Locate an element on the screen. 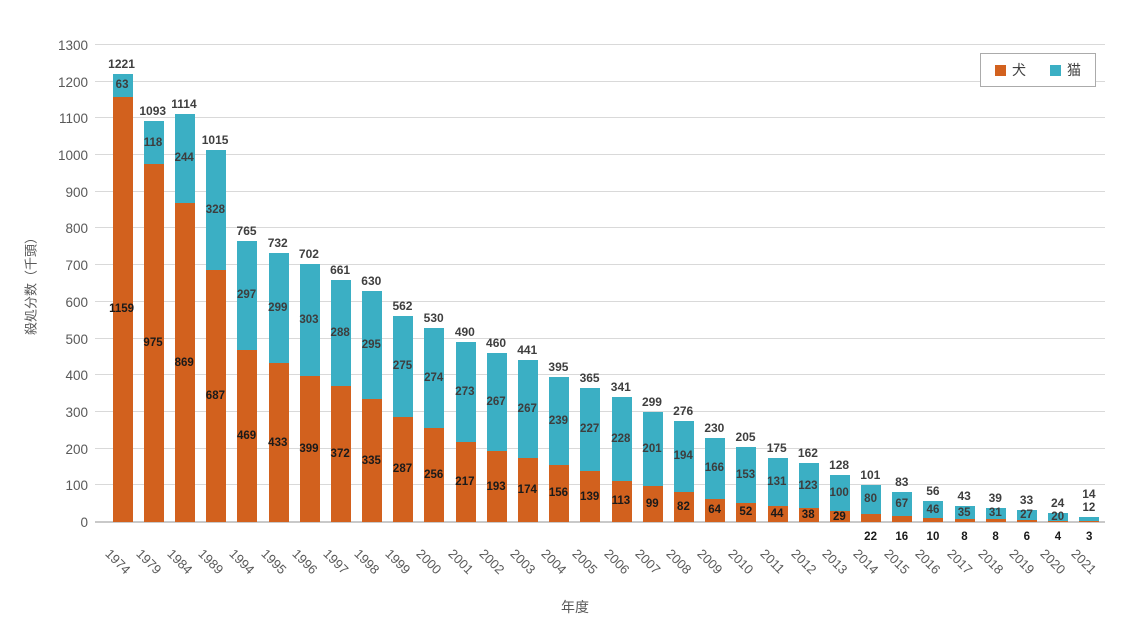 The image size is (1140, 641). x-tick-label: 1999 is located at coordinates (398, 562).